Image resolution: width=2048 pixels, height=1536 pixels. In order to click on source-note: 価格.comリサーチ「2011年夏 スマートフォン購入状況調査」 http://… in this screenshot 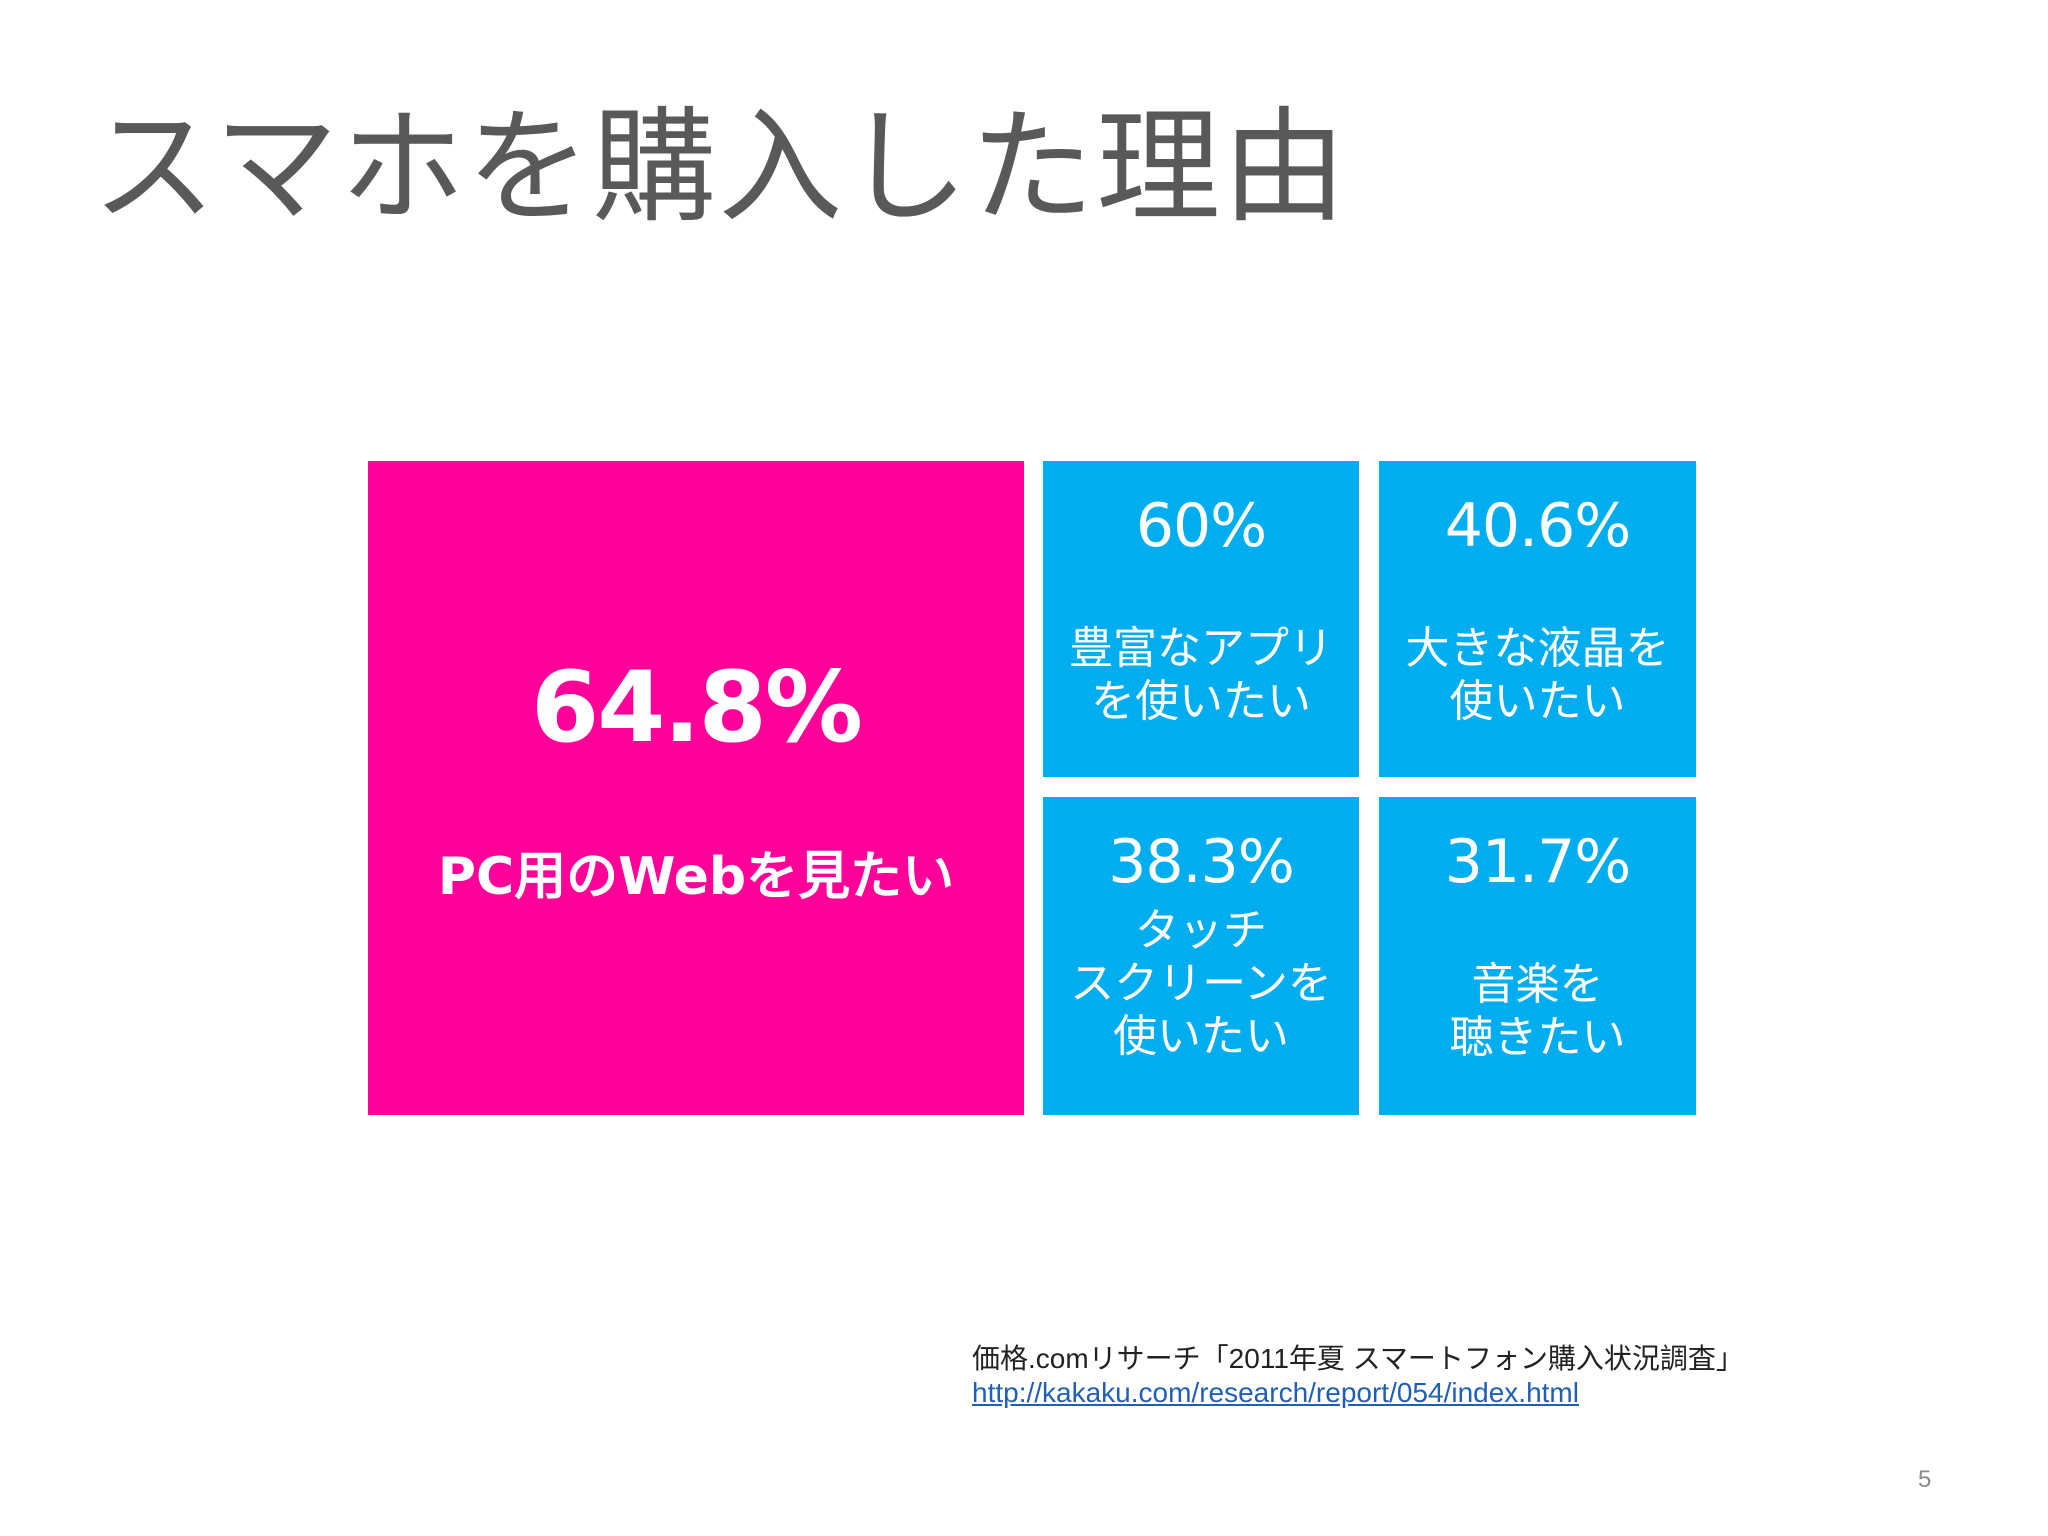, I will do `click(1358, 1376)`.